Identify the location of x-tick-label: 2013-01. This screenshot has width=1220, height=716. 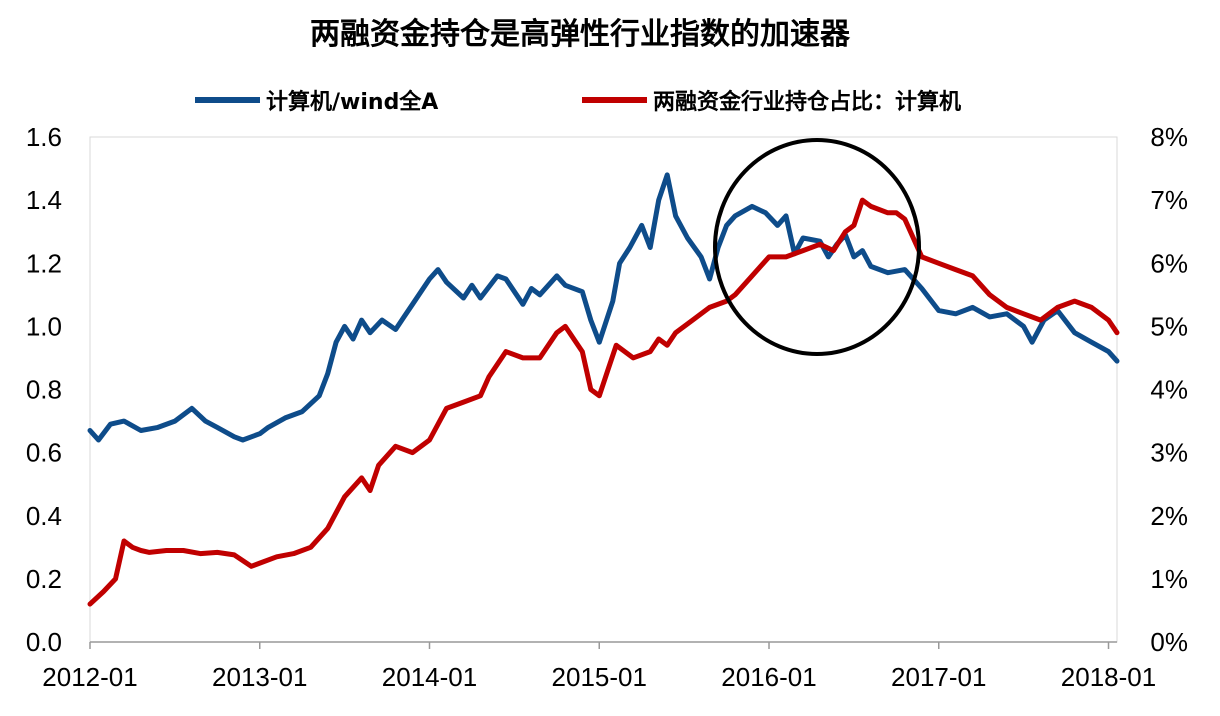
(259, 677).